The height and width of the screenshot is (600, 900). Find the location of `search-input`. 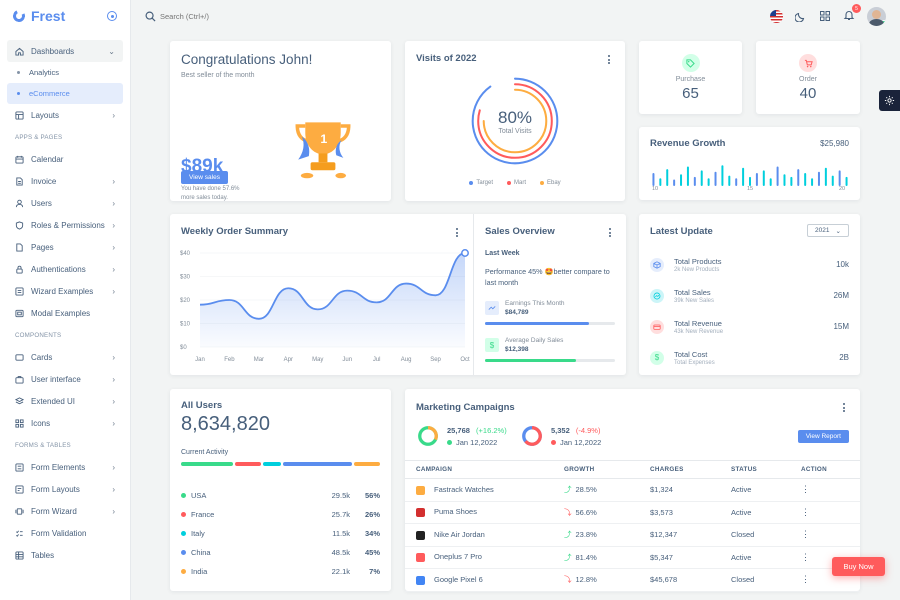

search-input is located at coordinates (240, 16).